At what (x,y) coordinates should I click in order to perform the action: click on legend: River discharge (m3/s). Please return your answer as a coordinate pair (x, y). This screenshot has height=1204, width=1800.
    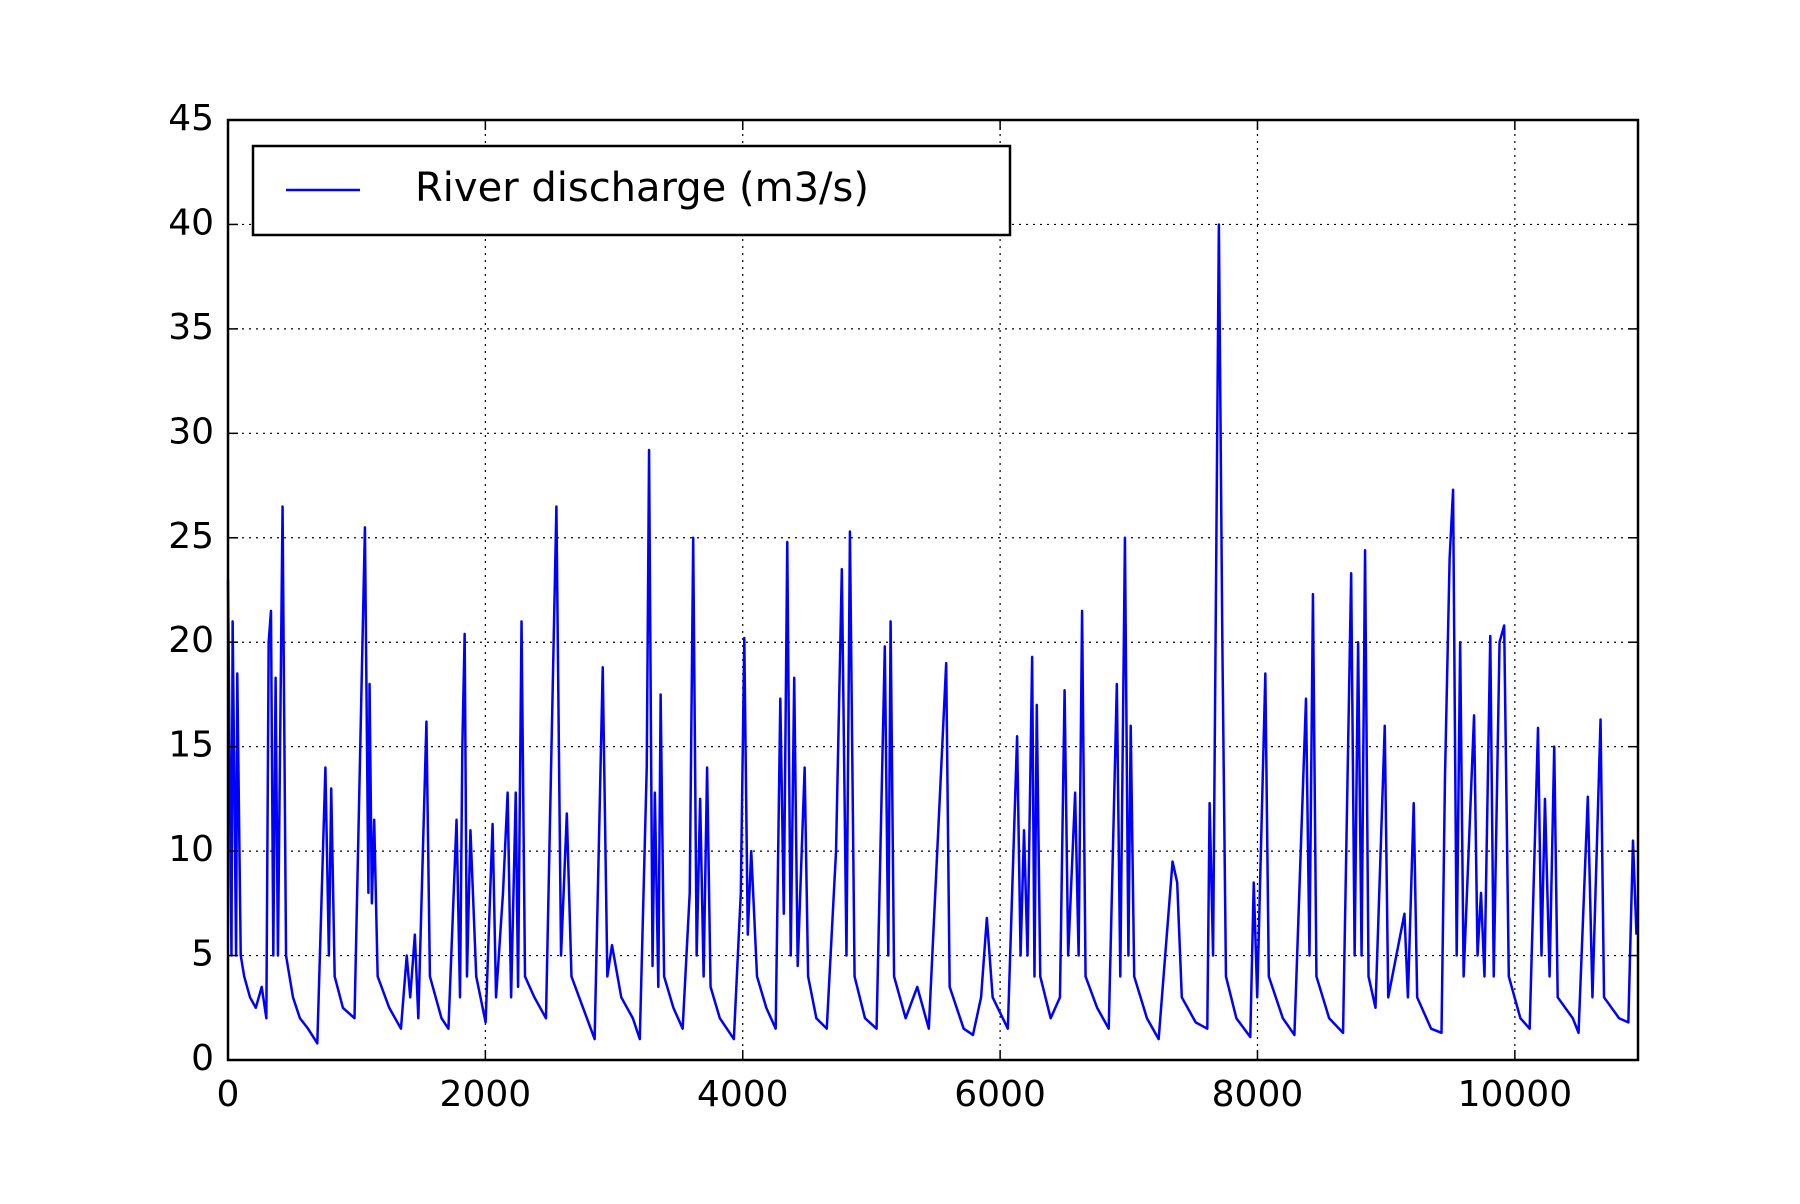
    Looking at the image, I should click on (631, 190).